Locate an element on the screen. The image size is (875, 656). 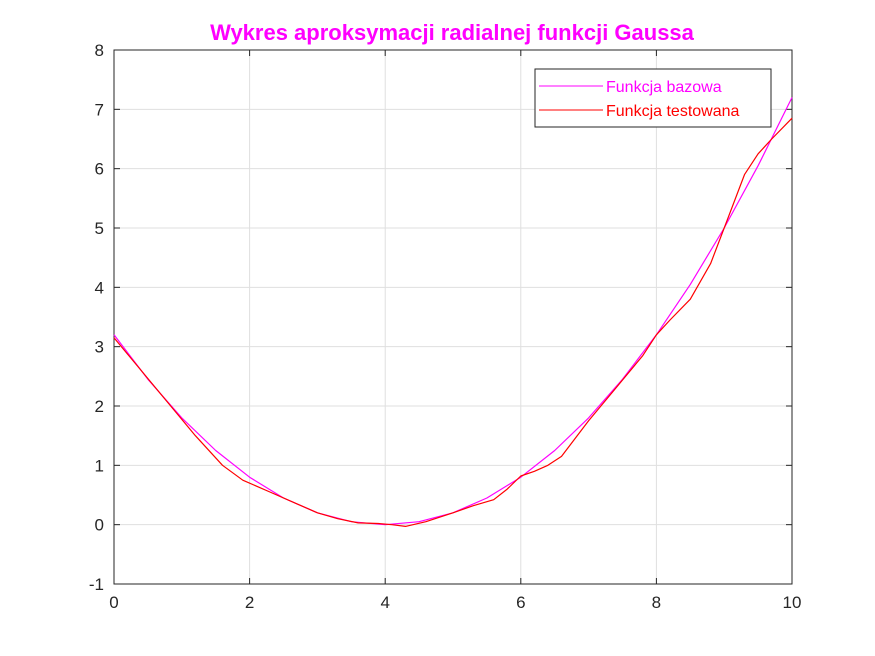
x-tick-label: 0 is located at coordinates (113, 602).